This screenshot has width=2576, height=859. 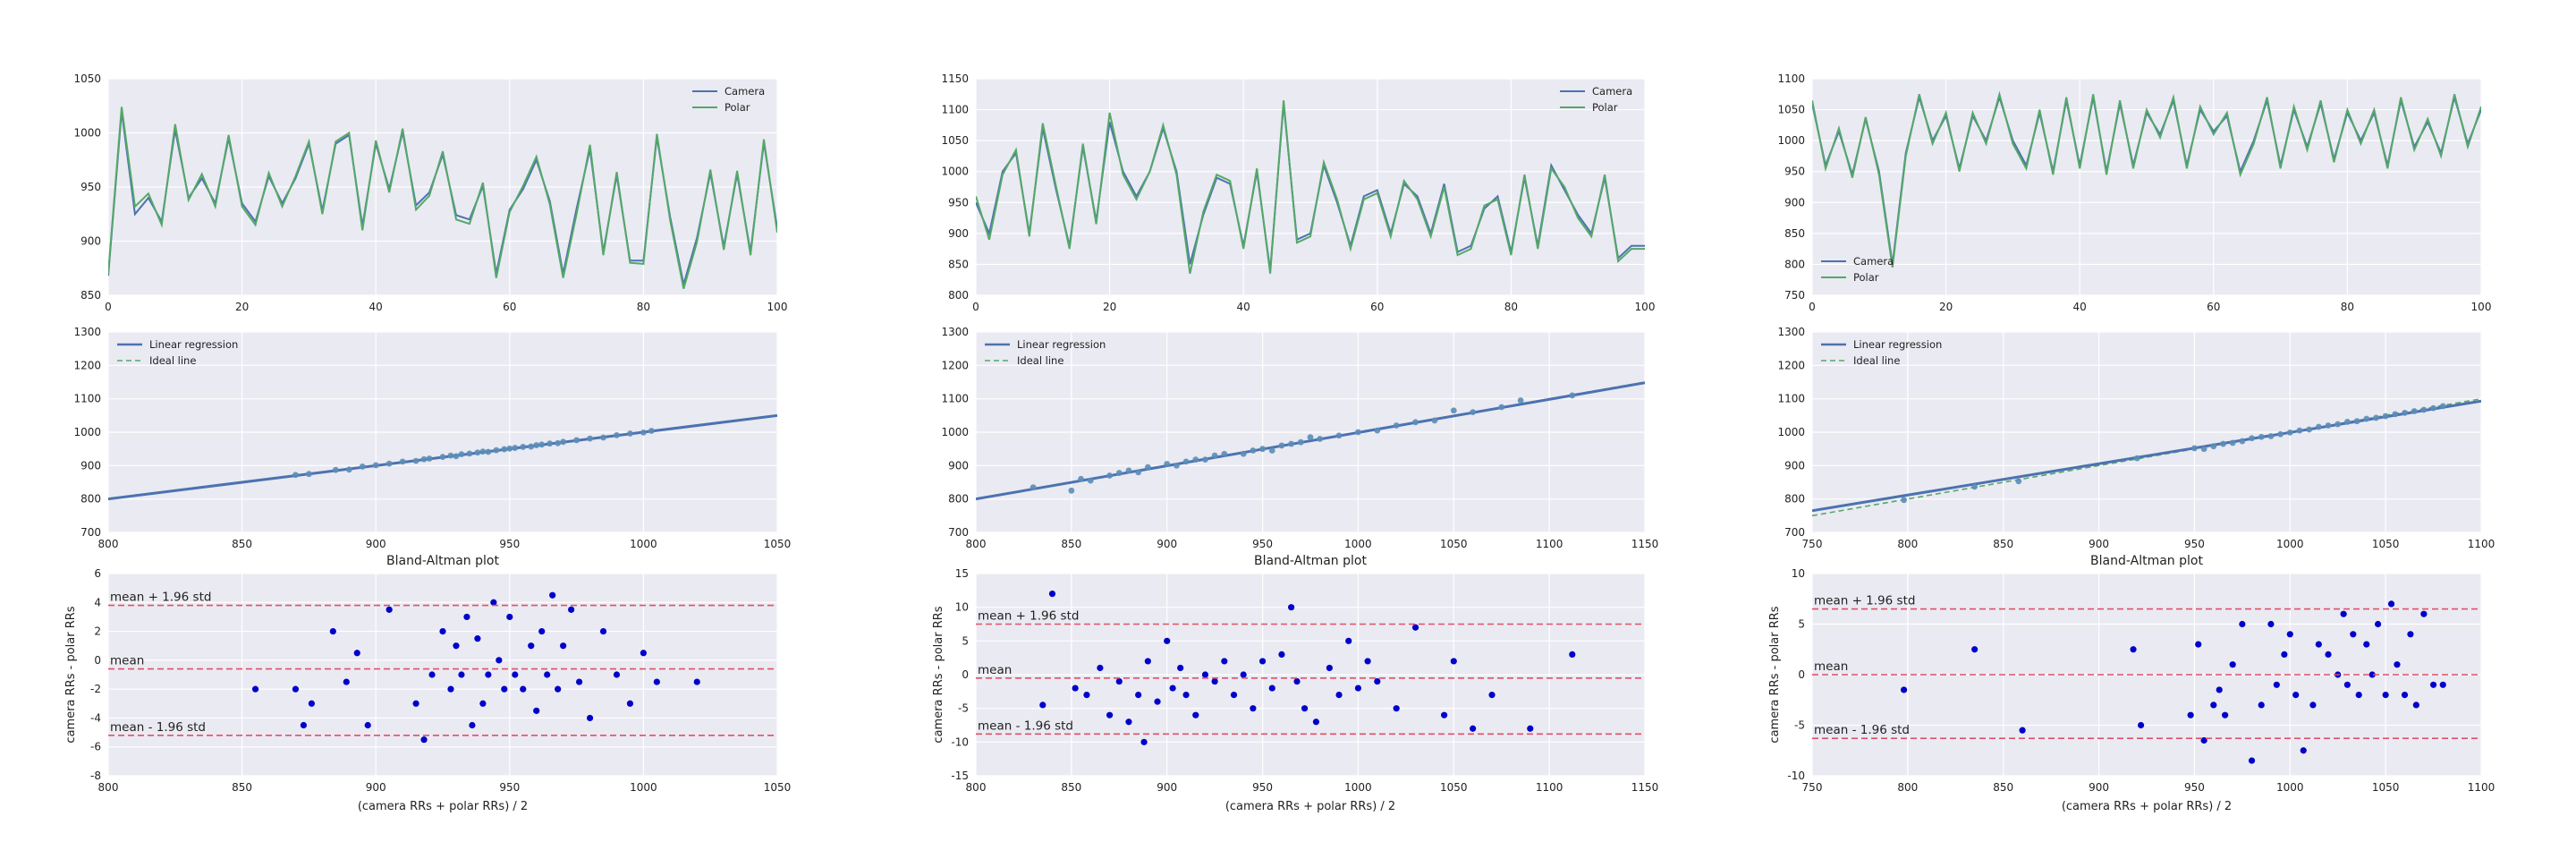 What do you see at coordinates (643, 307) in the screenshot?
I see `x-tick-label: 80` at bounding box center [643, 307].